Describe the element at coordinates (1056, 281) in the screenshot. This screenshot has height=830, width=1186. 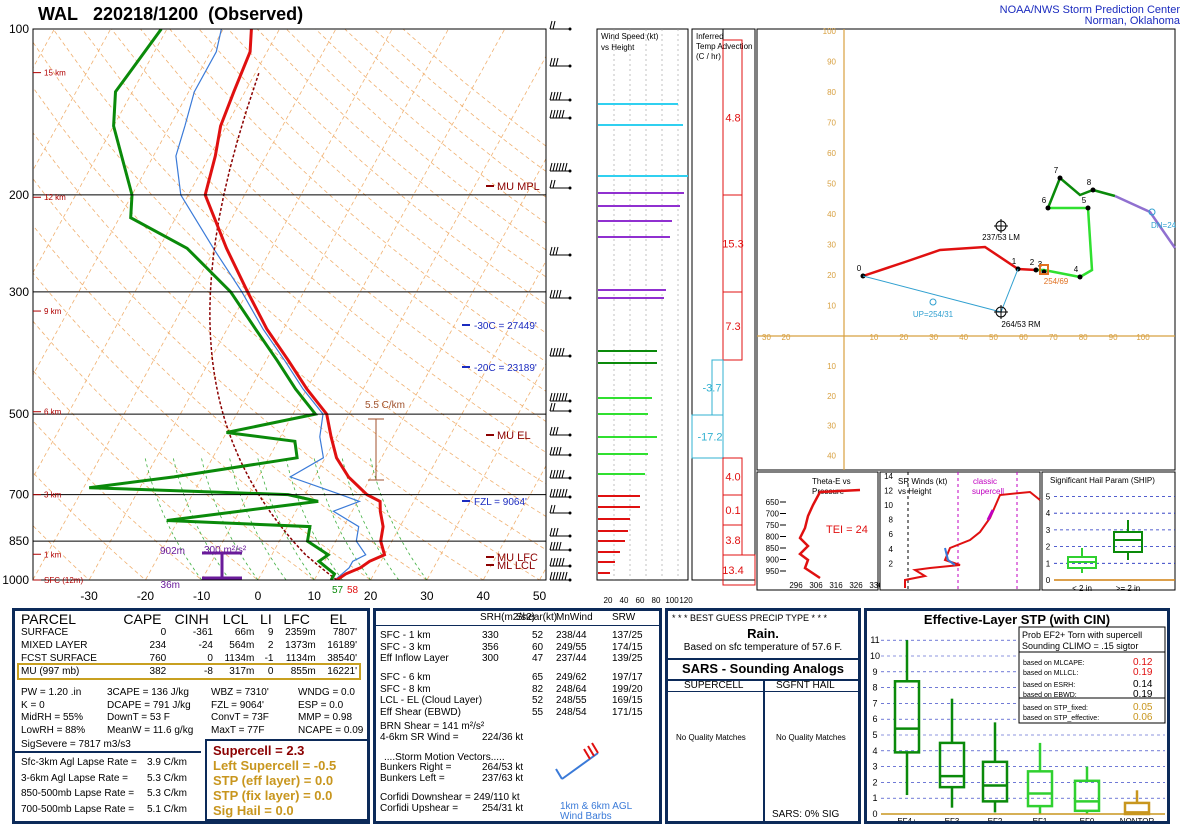
I see `hodo-cw-label: 254/69` at that location.